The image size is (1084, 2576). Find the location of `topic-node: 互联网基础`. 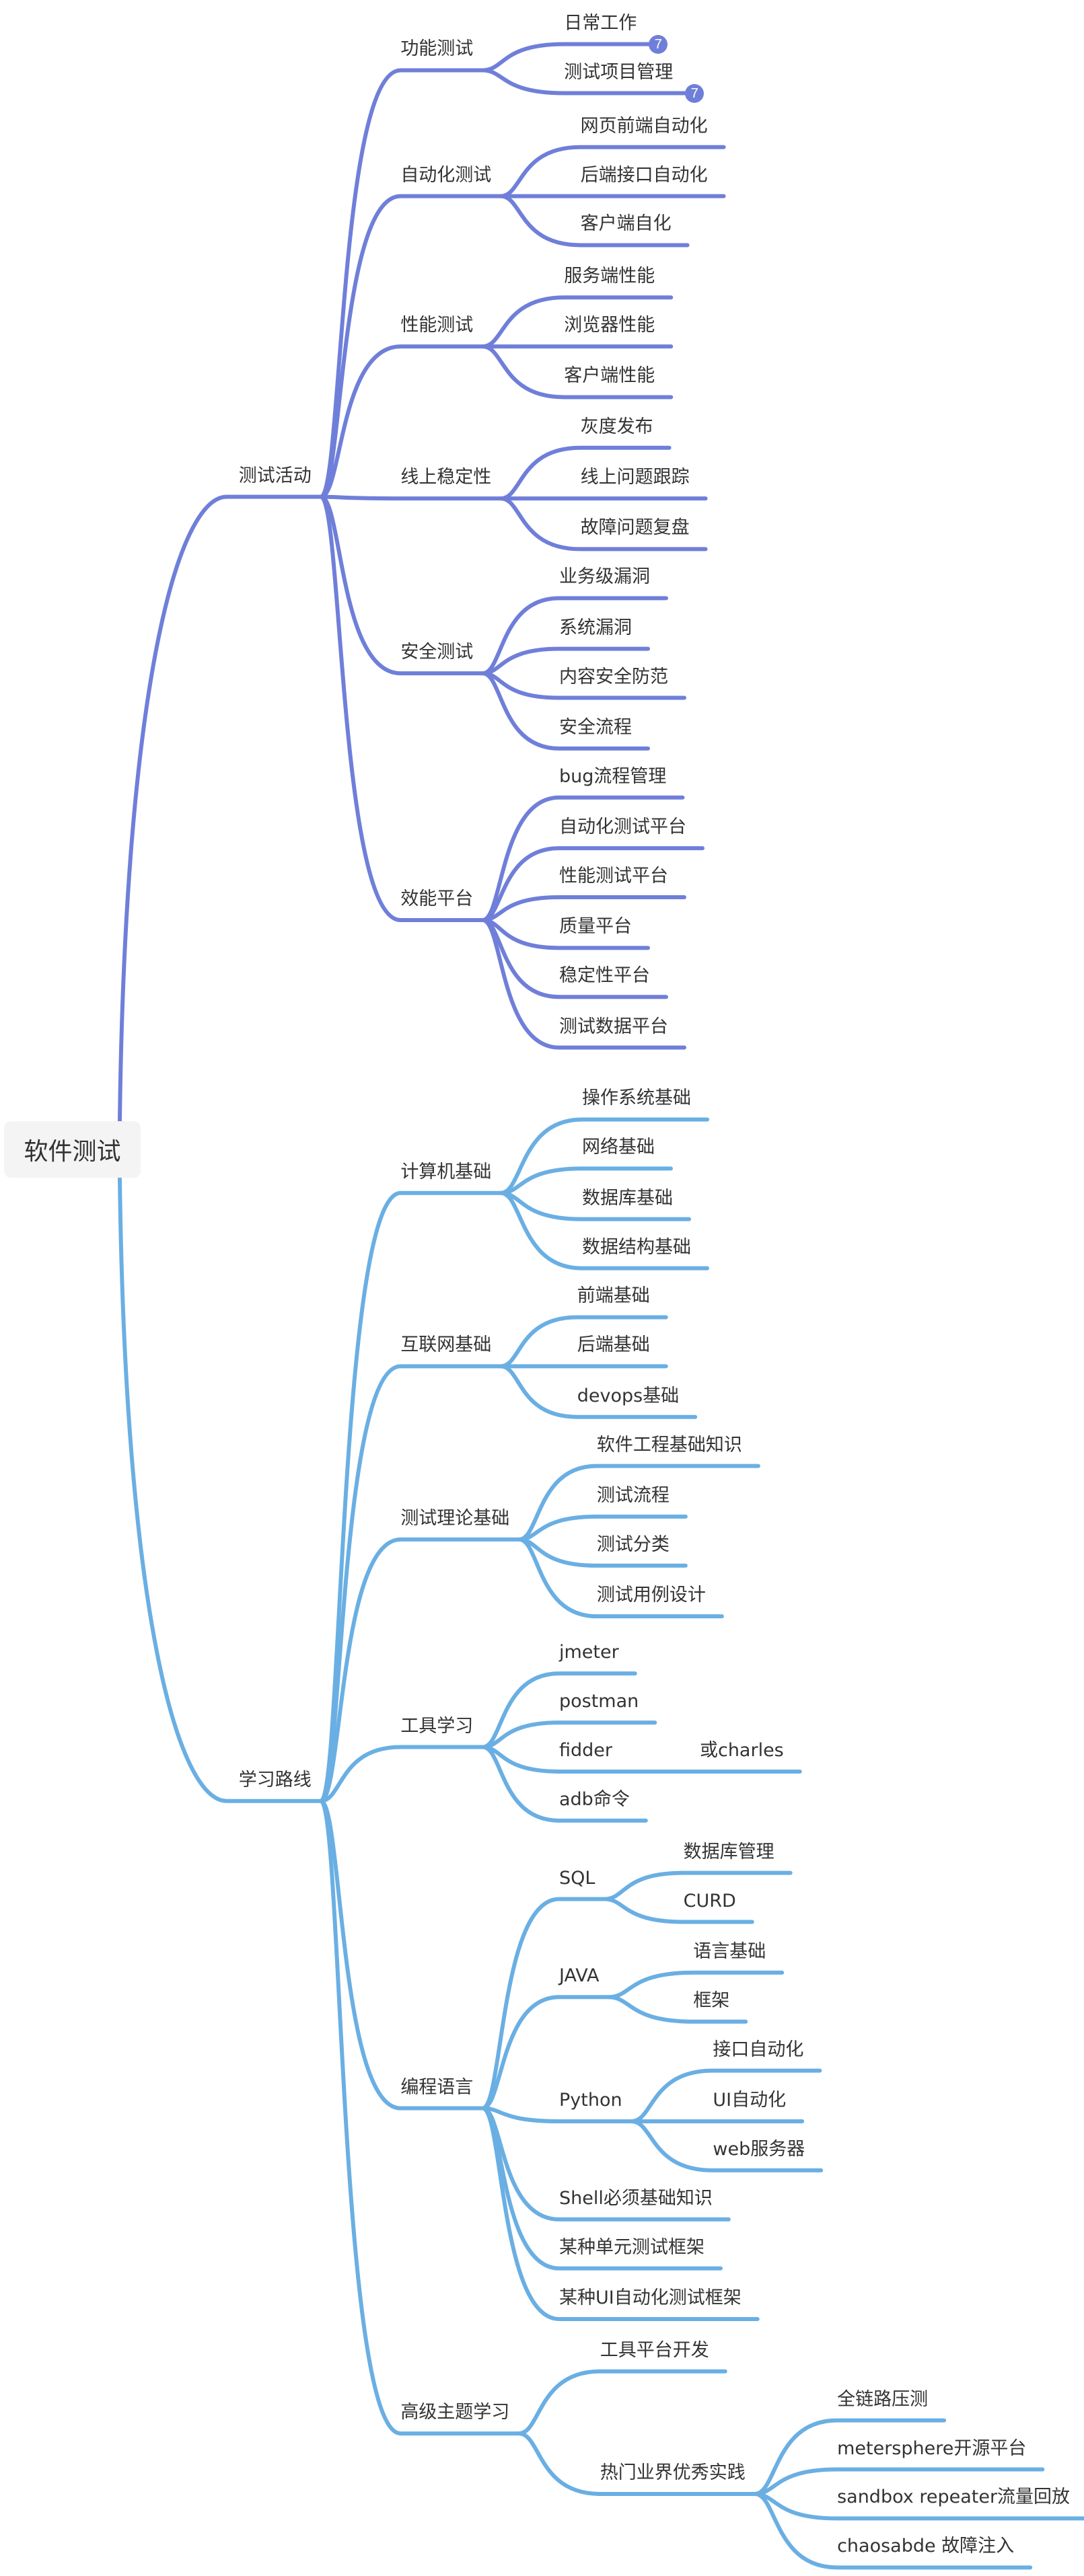

topic-node: 互联网基础 is located at coordinates (446, 1345).